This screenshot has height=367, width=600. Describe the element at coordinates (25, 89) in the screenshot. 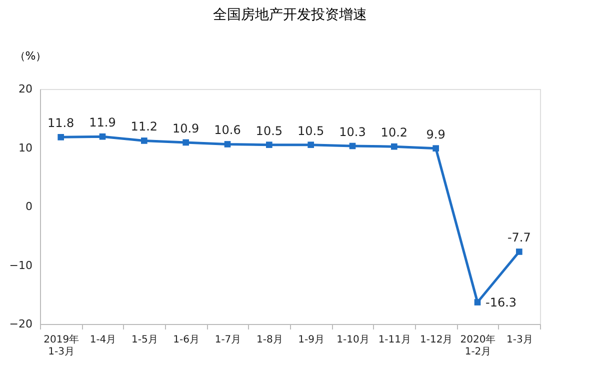

I see `y-tick-label: 20` at that location.